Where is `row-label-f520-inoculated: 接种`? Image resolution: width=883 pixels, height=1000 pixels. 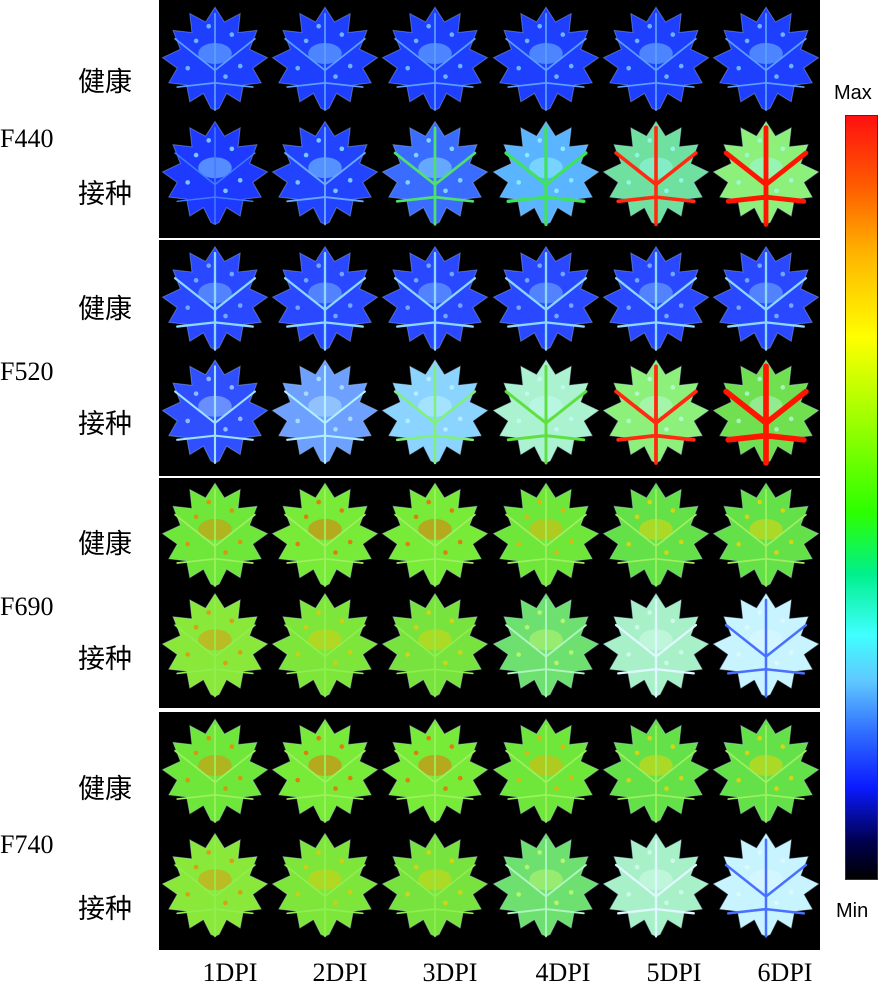
row-label-f520-inoculated: 接种 is located at coordinates (105, 424).